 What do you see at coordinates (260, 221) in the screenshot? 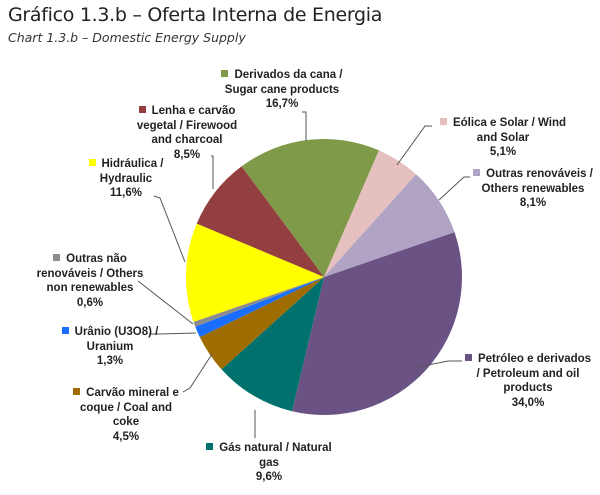
I see `pie-slice-firewood-and-charcoal` at bounding box center [260, 221].